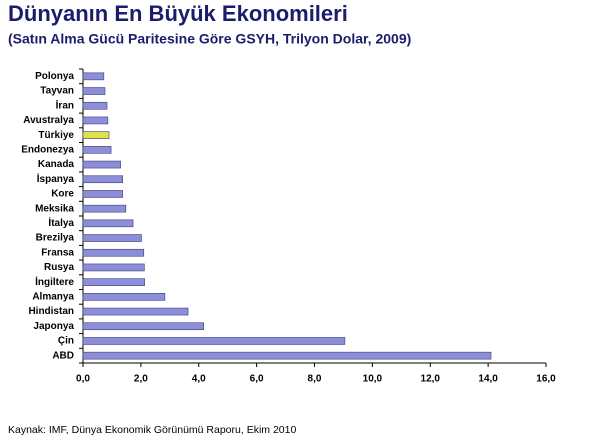  I want to click on x-tick-label: 2,0, so click(141, 379).